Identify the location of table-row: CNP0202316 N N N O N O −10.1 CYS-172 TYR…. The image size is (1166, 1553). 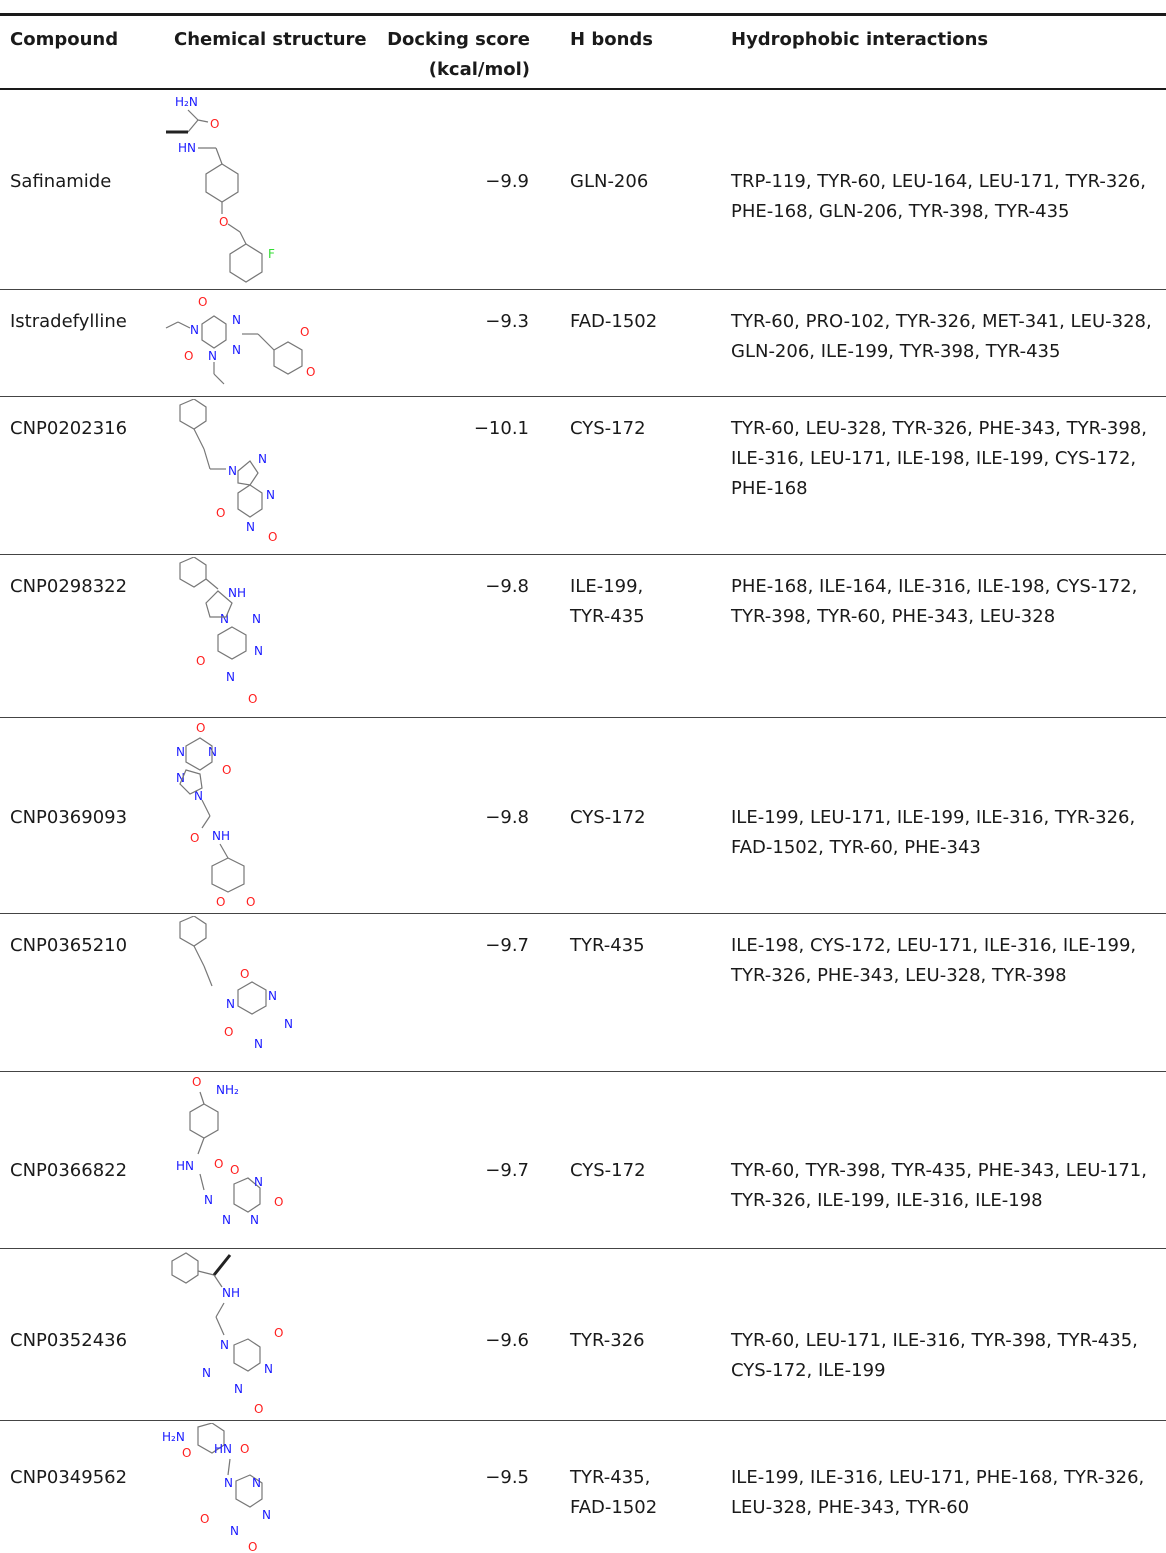
(583, 476).